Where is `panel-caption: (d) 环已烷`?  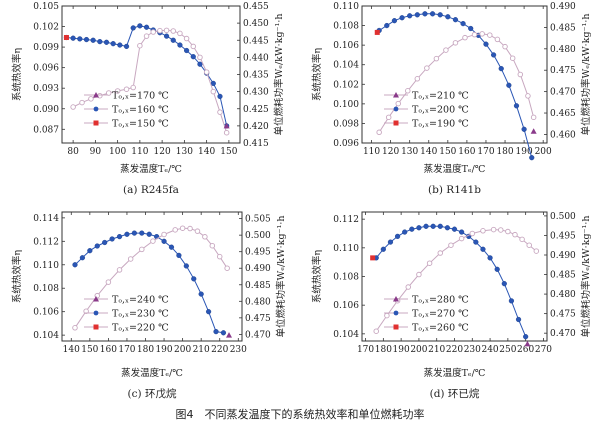 panel-caption: (d) 环已烷 is located at coordinates (455, 393).